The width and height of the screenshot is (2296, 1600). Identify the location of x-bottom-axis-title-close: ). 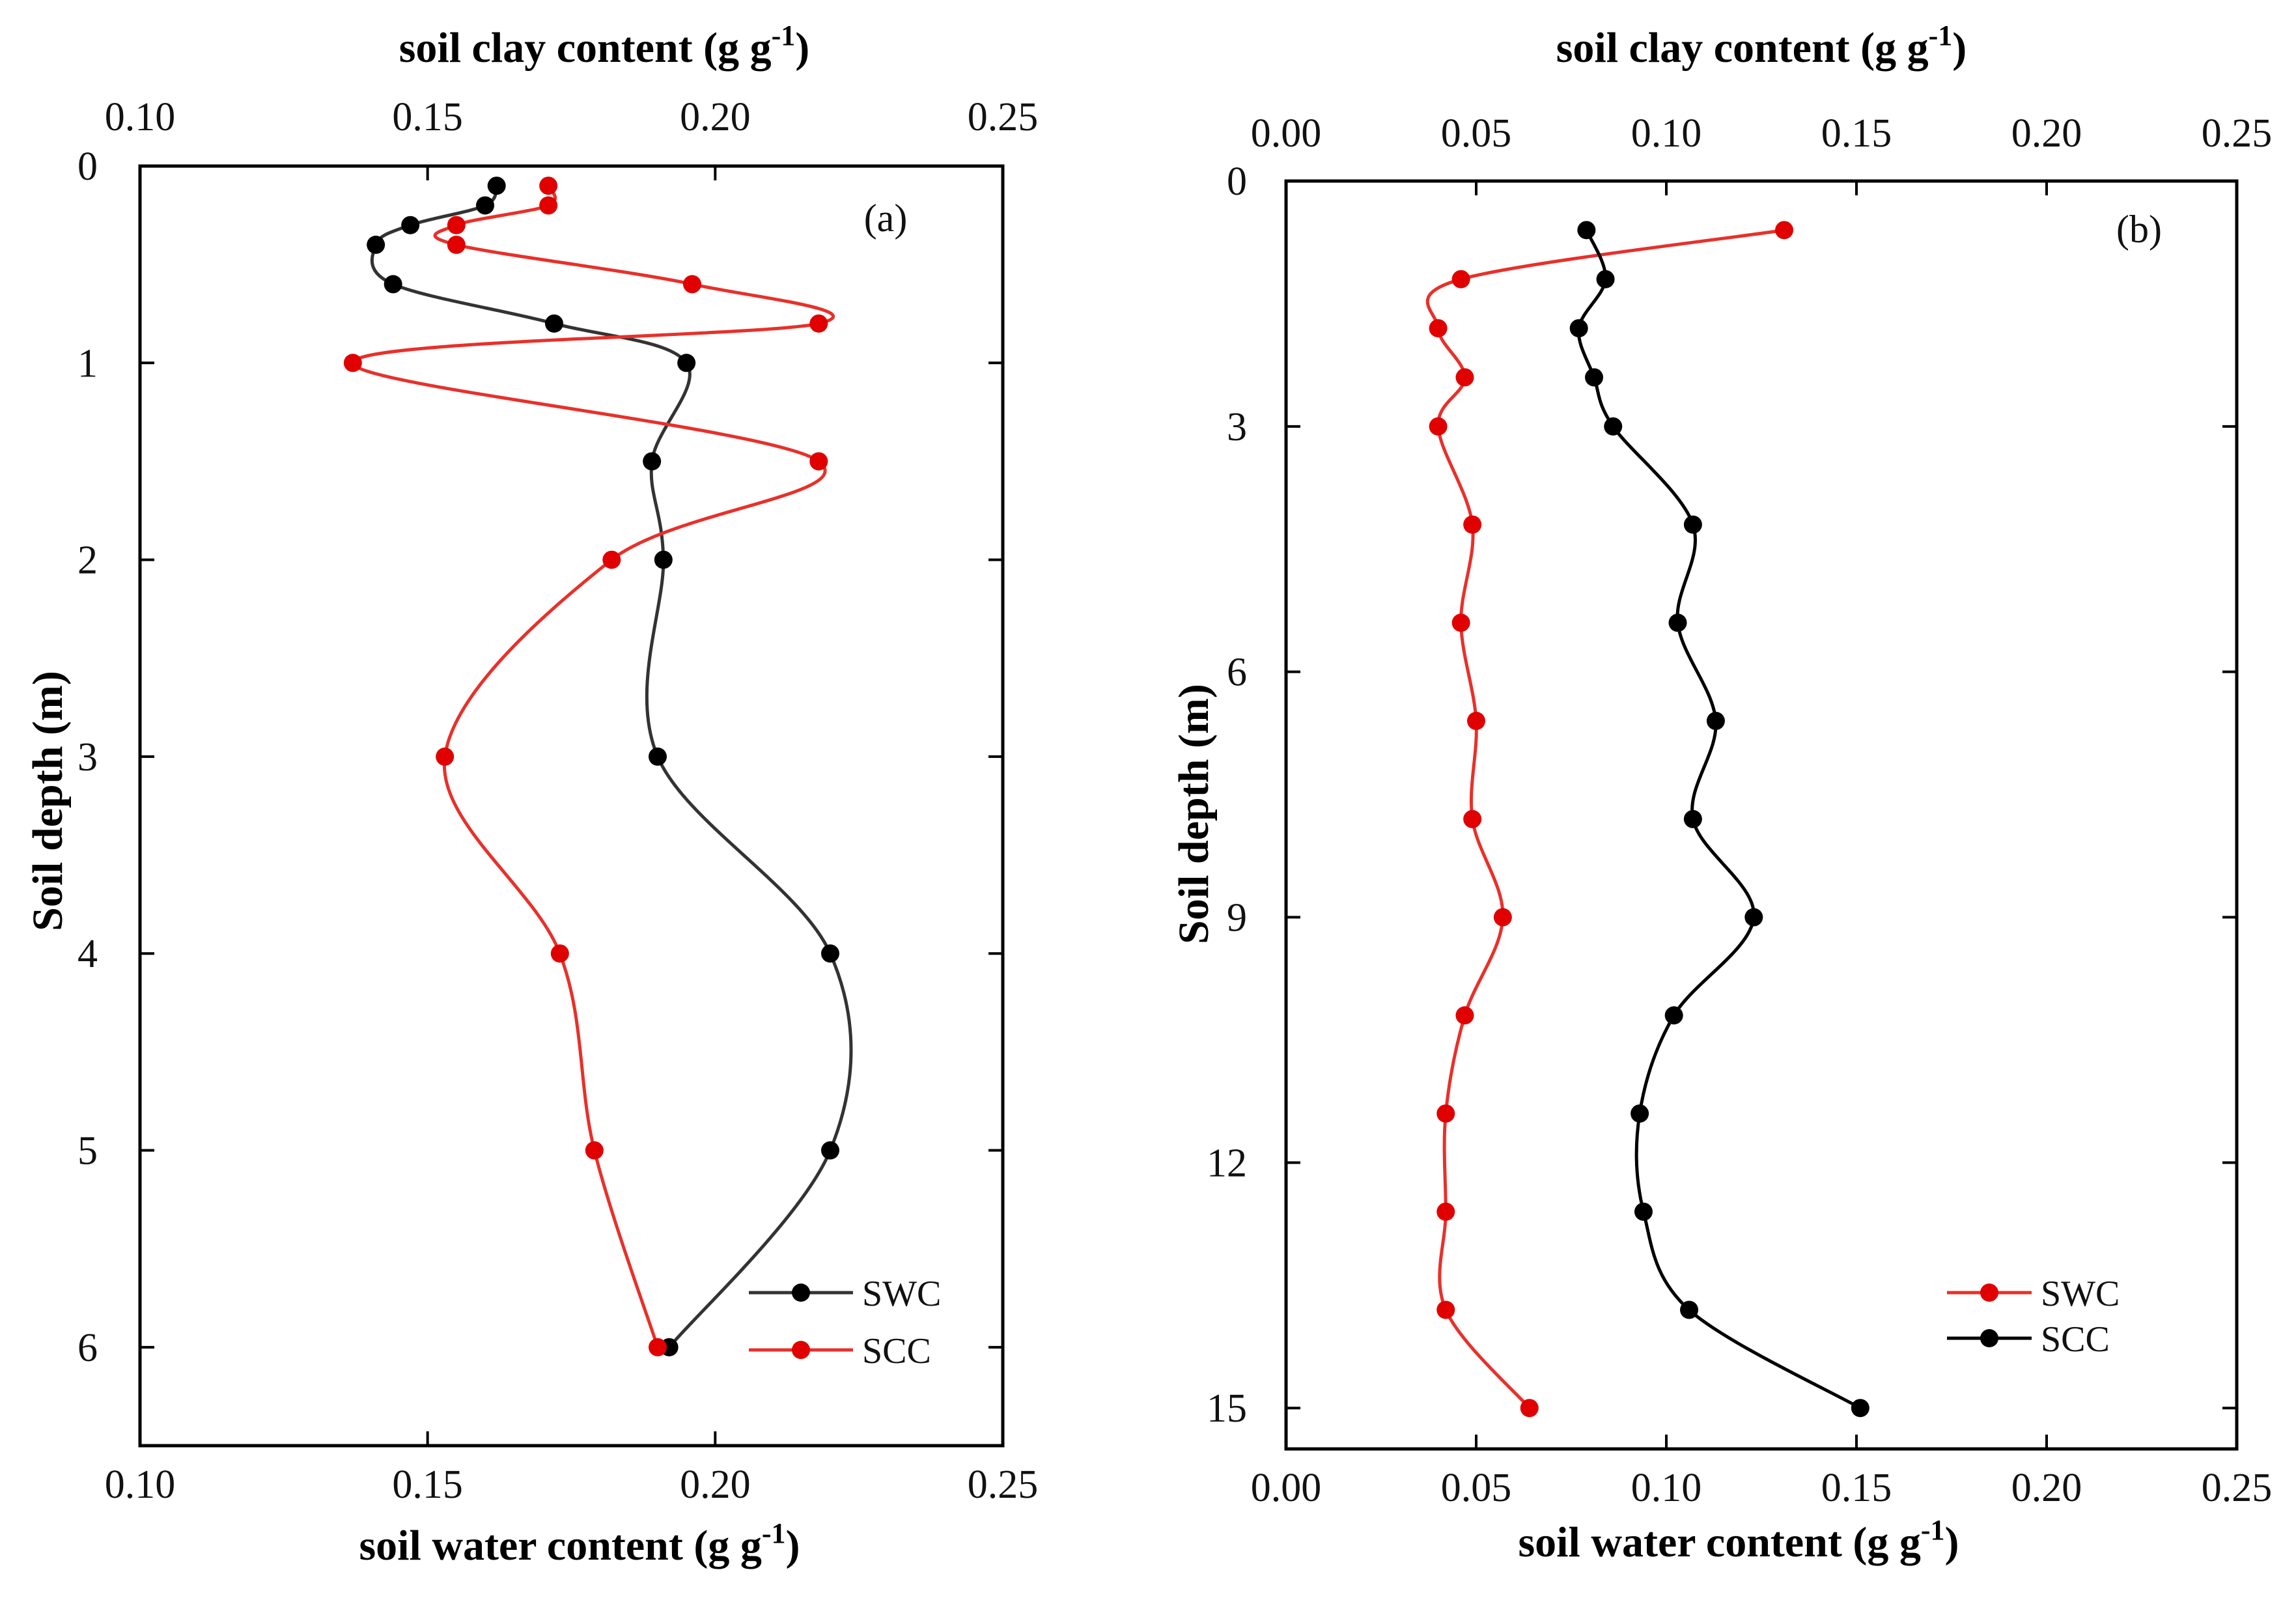
(793, 1545).